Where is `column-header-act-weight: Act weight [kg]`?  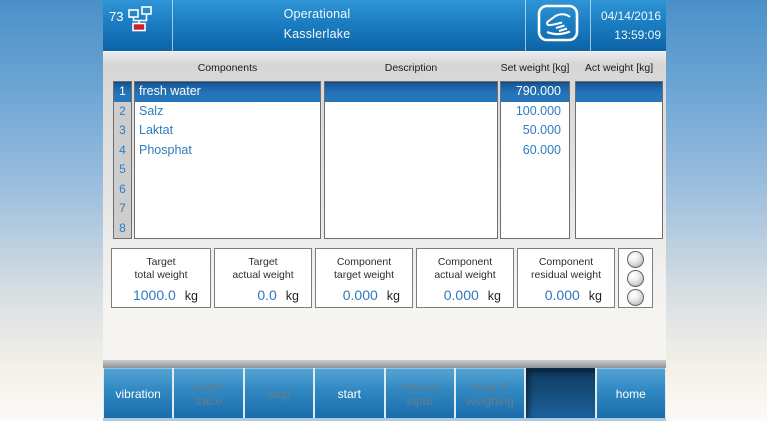 column-header-act-weight: Act weight [kg] is located at coordinates (619, 68).